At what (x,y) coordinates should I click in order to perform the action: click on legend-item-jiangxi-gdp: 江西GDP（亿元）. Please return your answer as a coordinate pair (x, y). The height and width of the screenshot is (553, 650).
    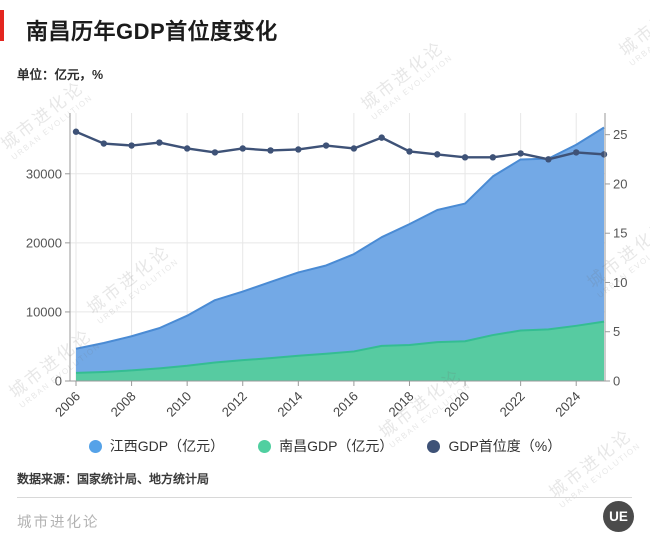
    Looking at the image, I should click on (156, 446).